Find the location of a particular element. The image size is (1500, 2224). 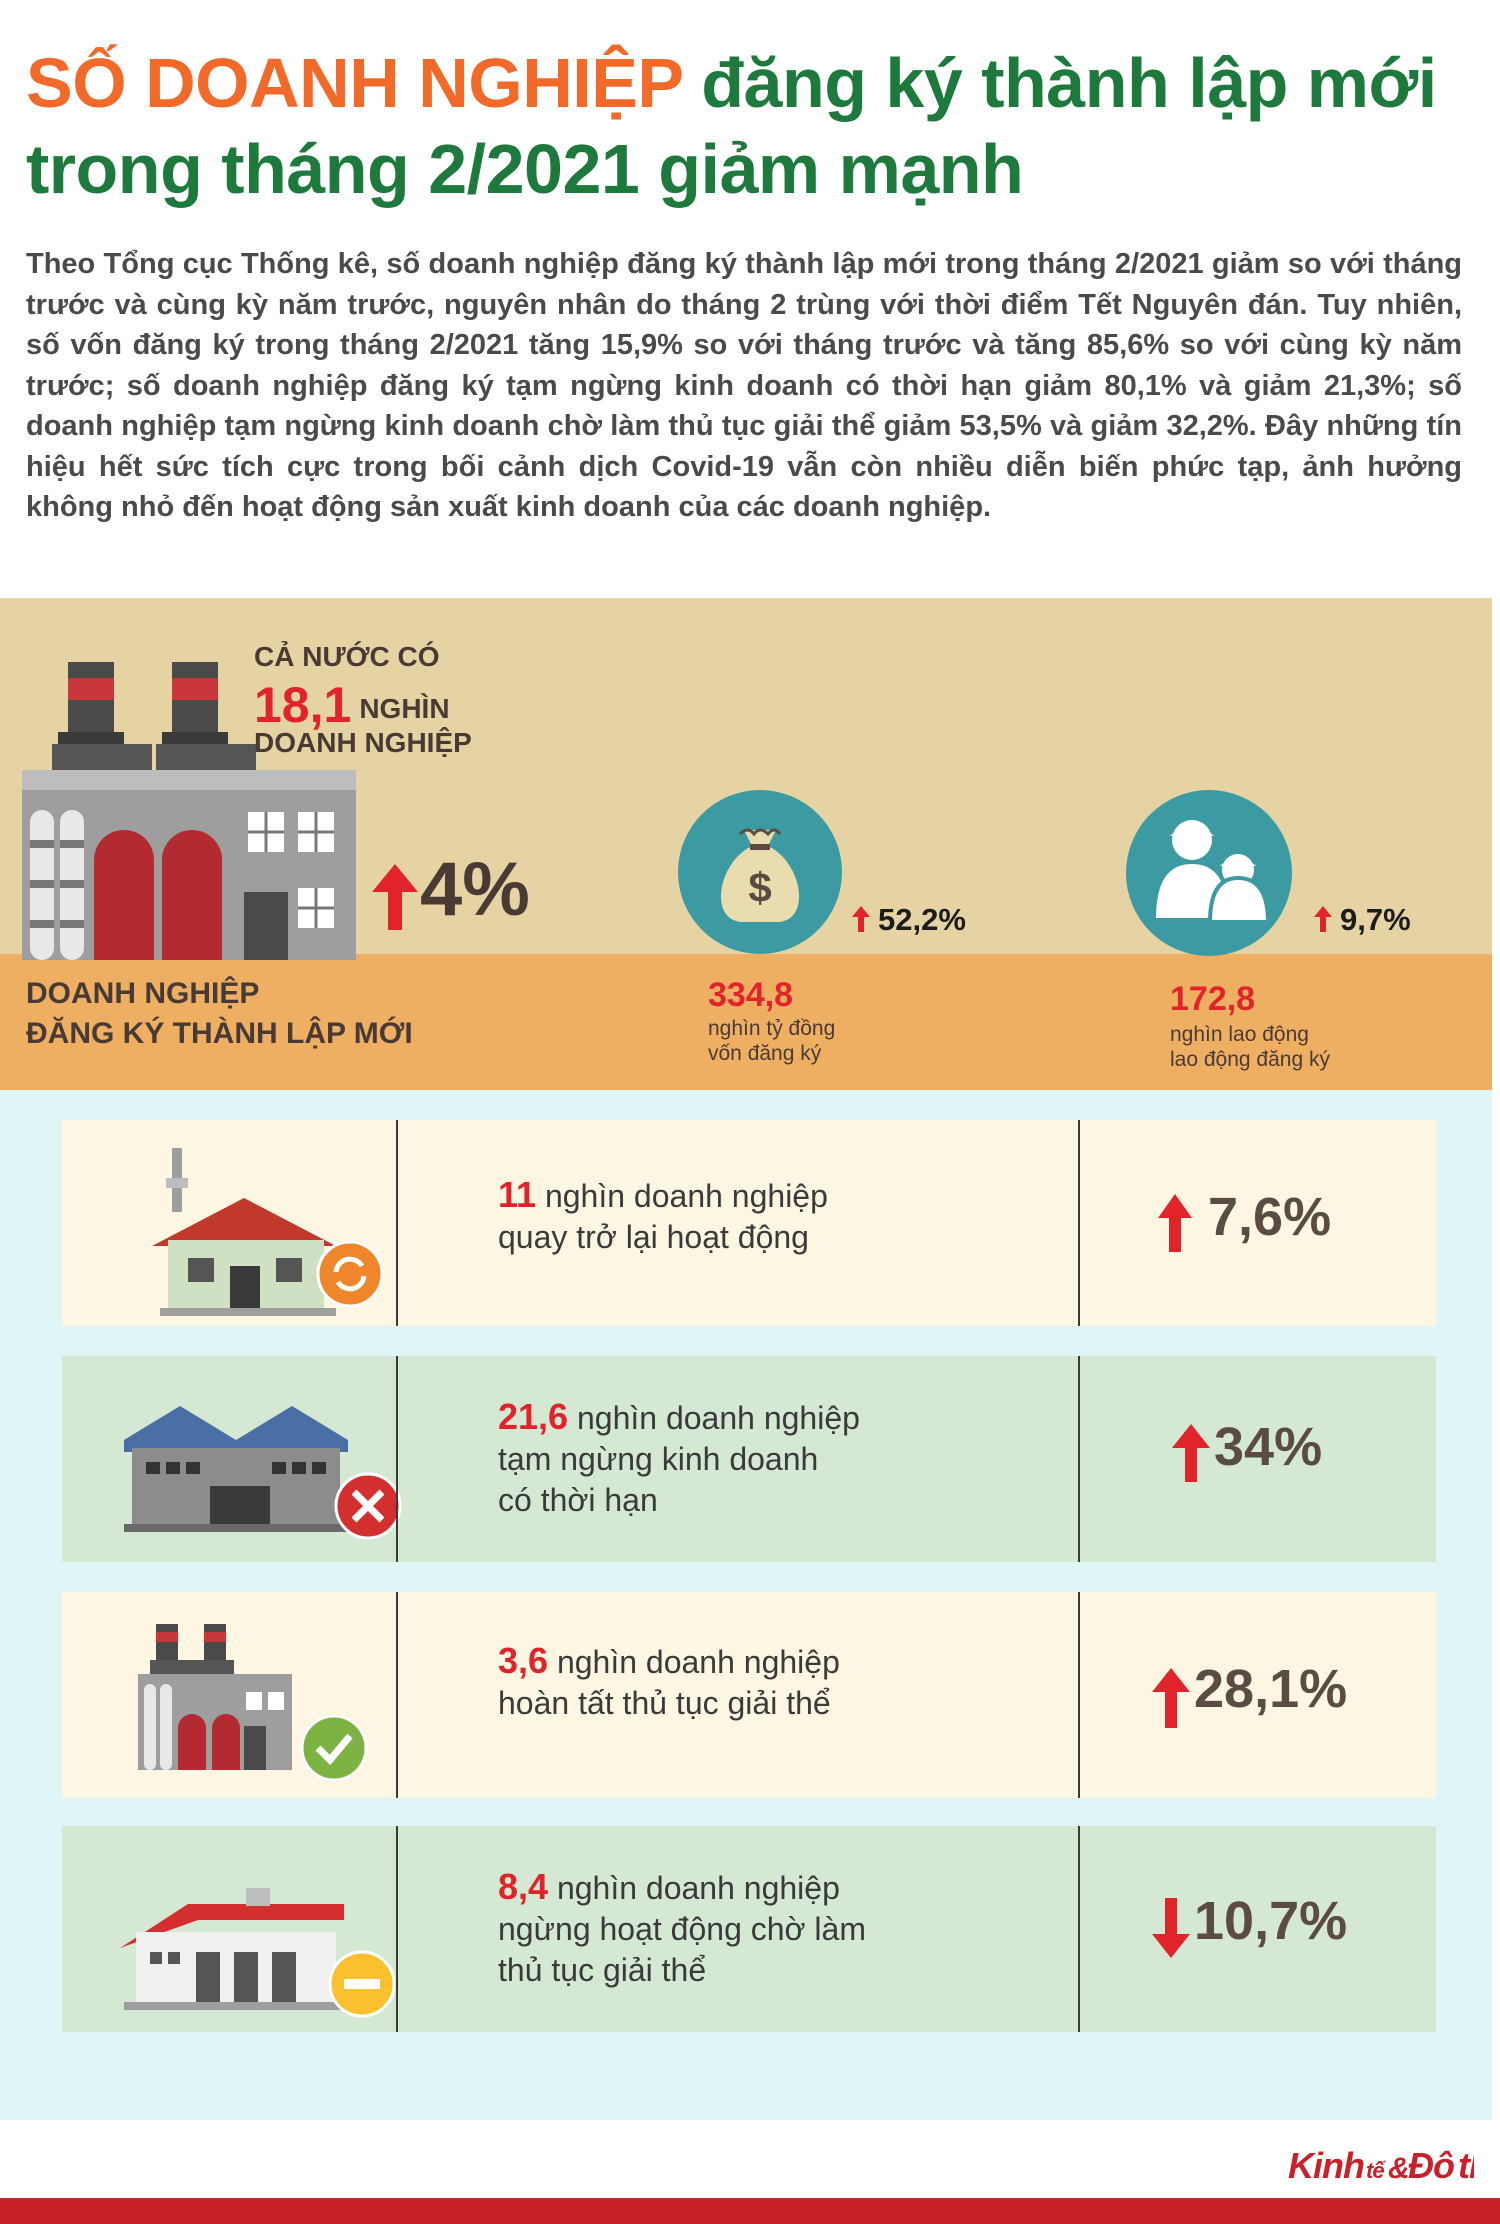

labor-arrow-up-icon is located at coordinates (1323, 919).